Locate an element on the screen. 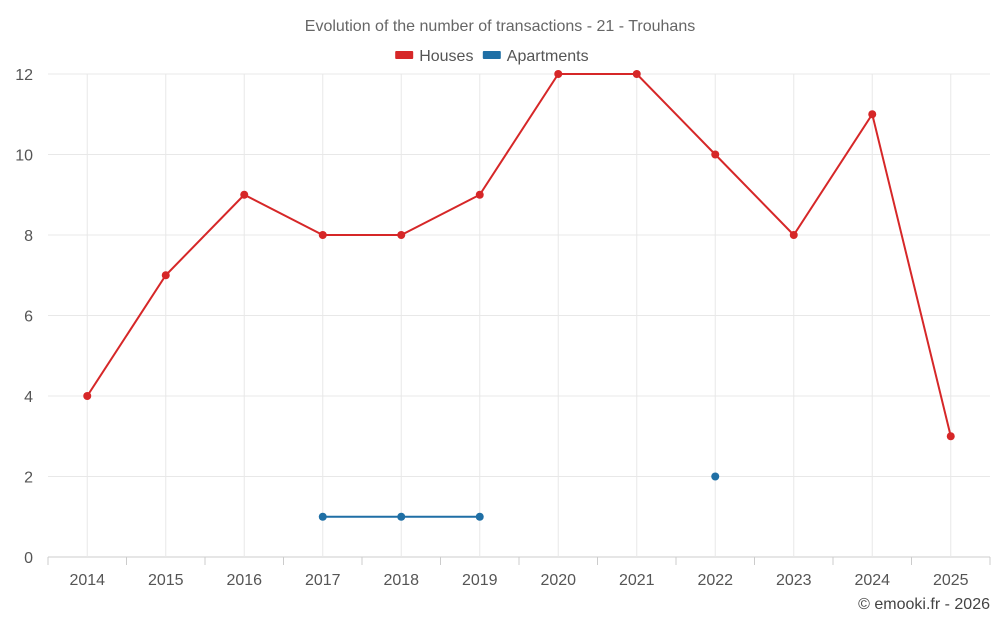  legend-item-apartments: Apartments is located at coordinates (535, 56).